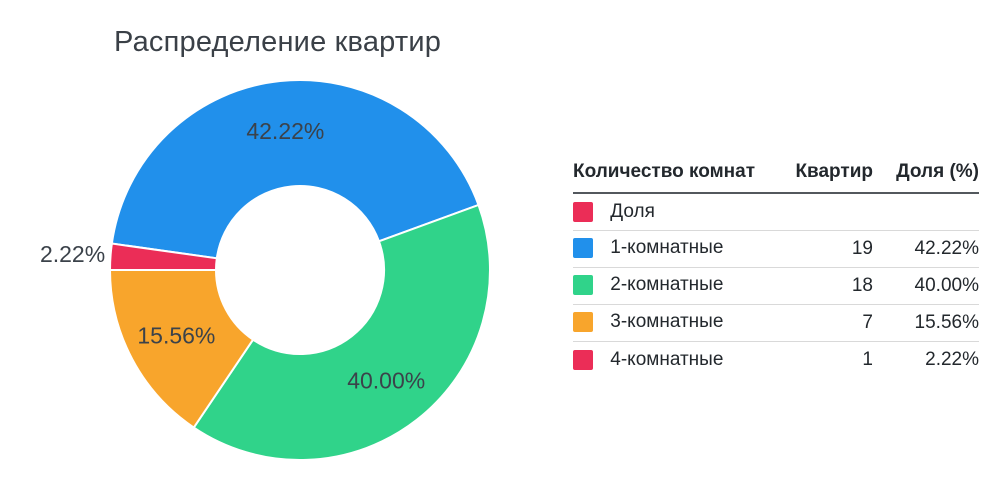  I want to click on row-count: 1, so click(867, 359).